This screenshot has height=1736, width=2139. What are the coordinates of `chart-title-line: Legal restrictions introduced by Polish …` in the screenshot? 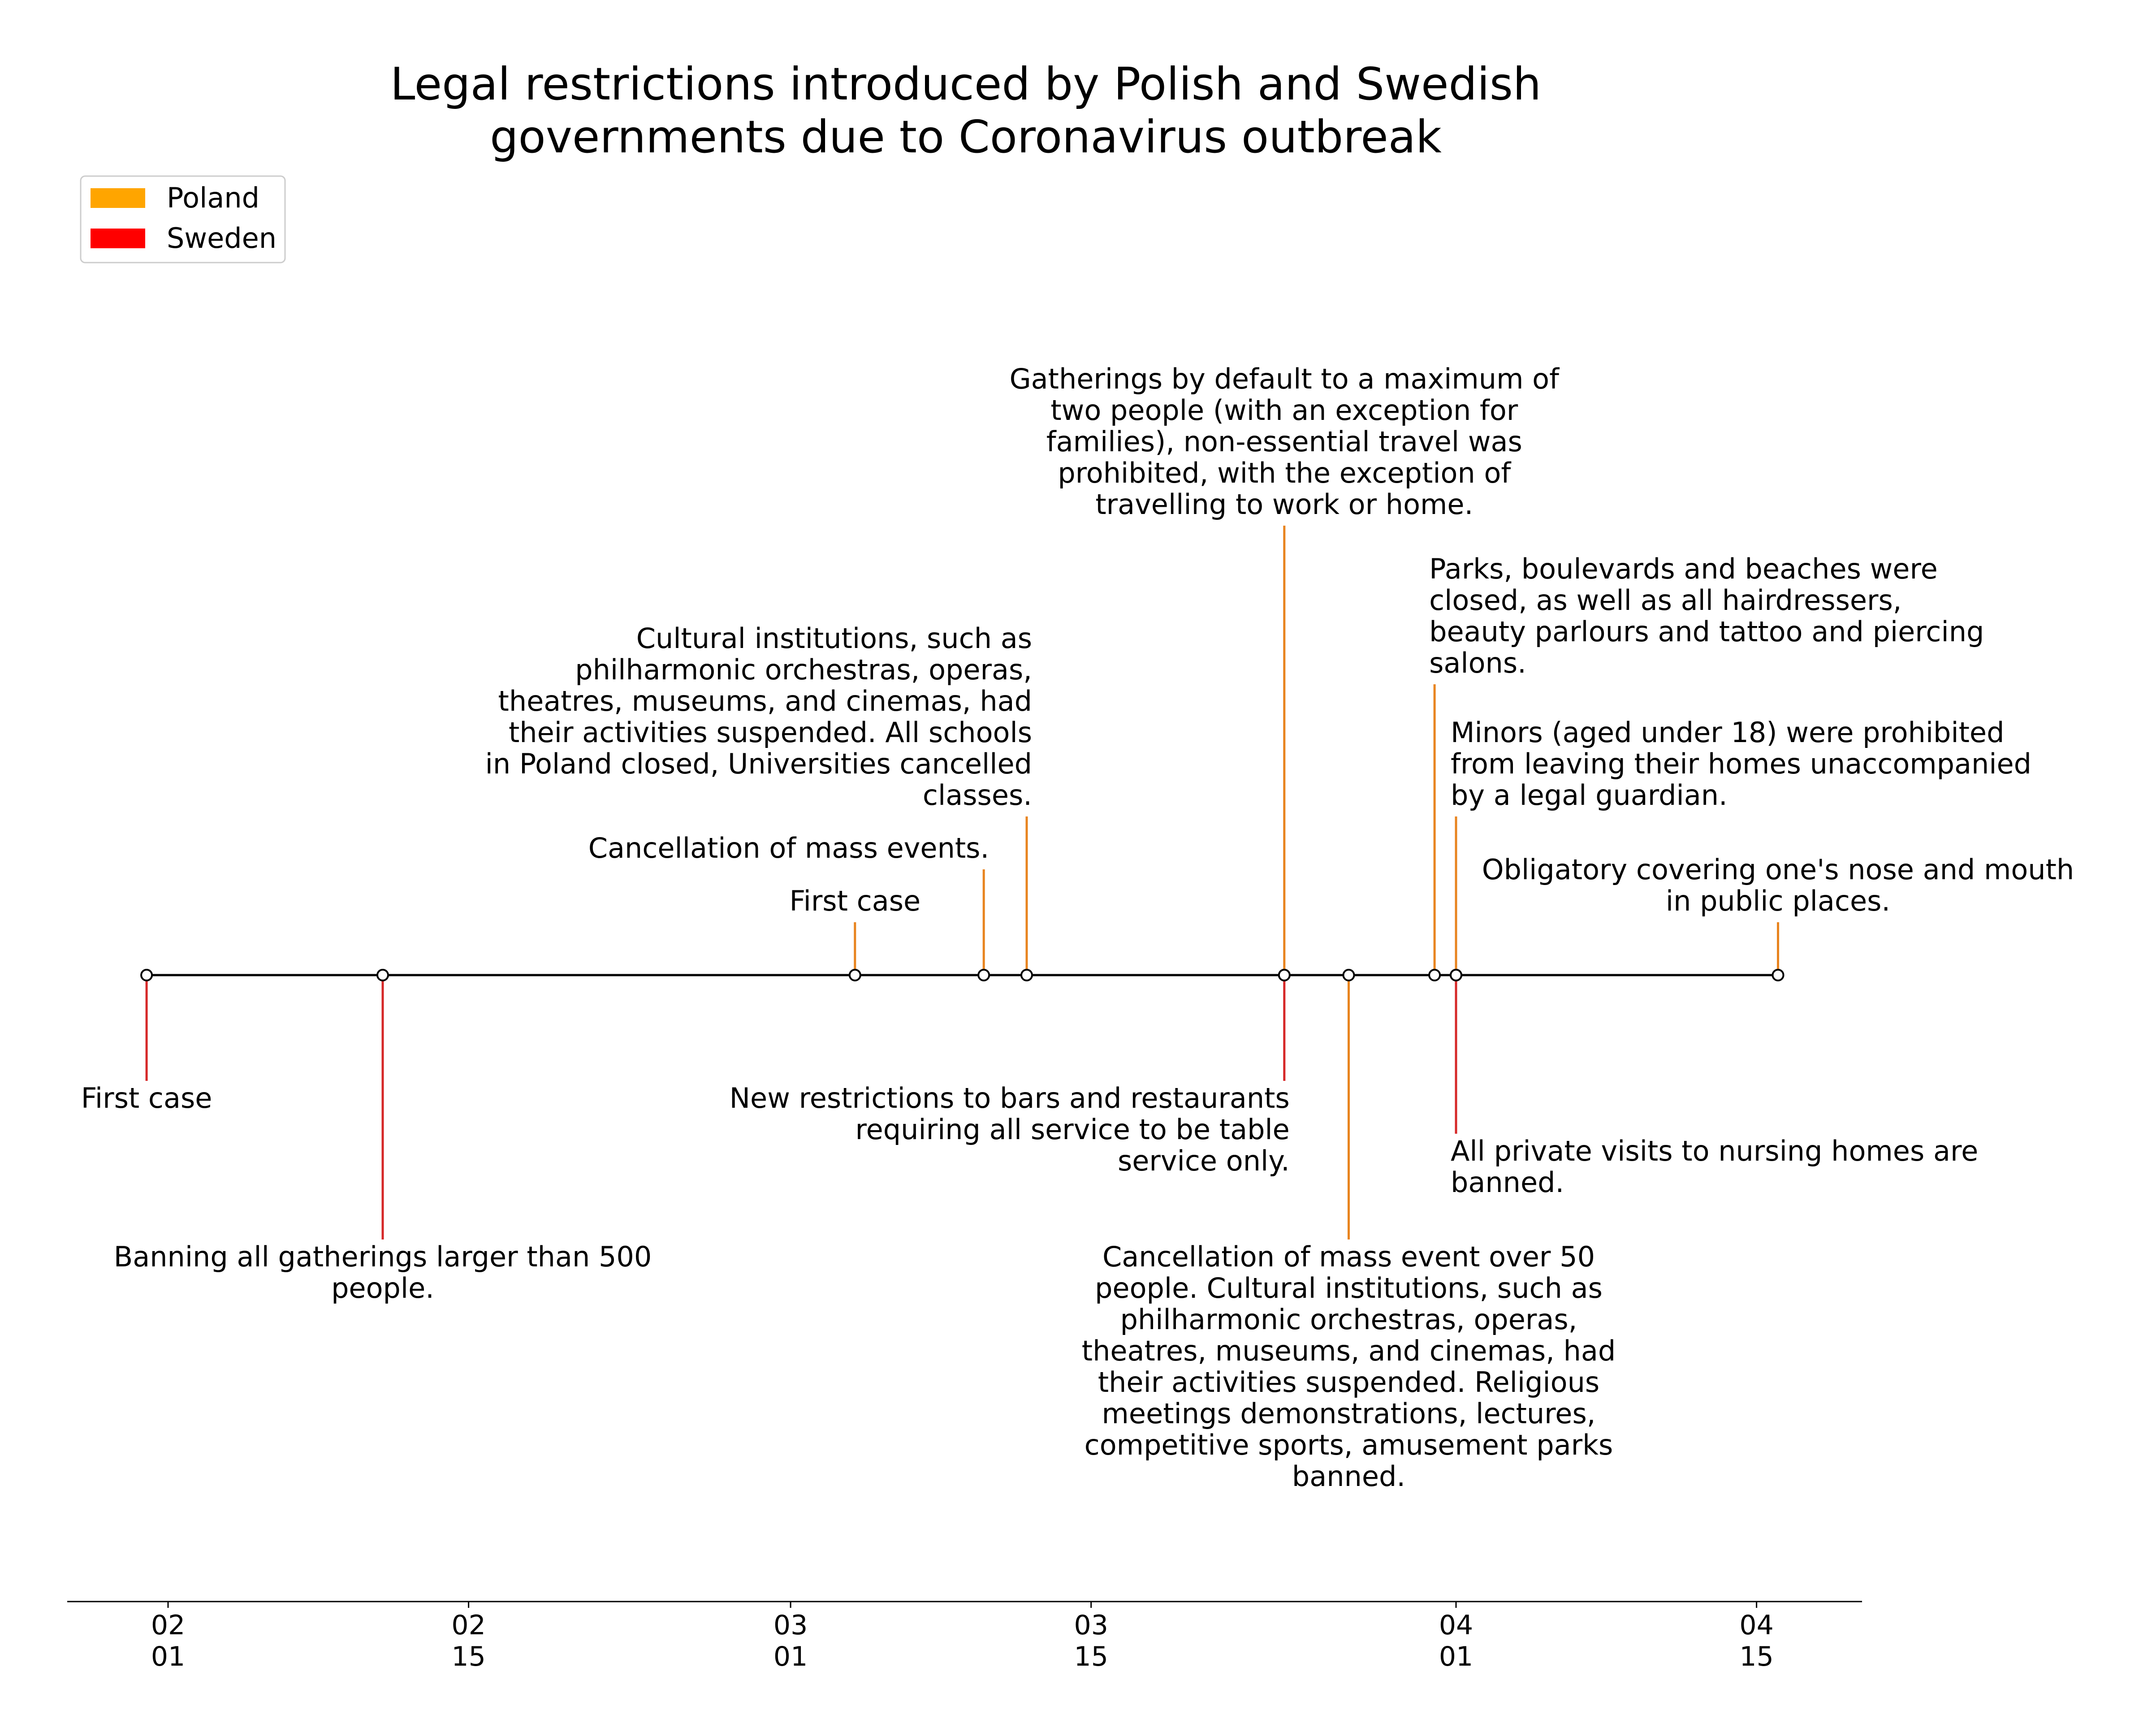 It's located at (966, 84).